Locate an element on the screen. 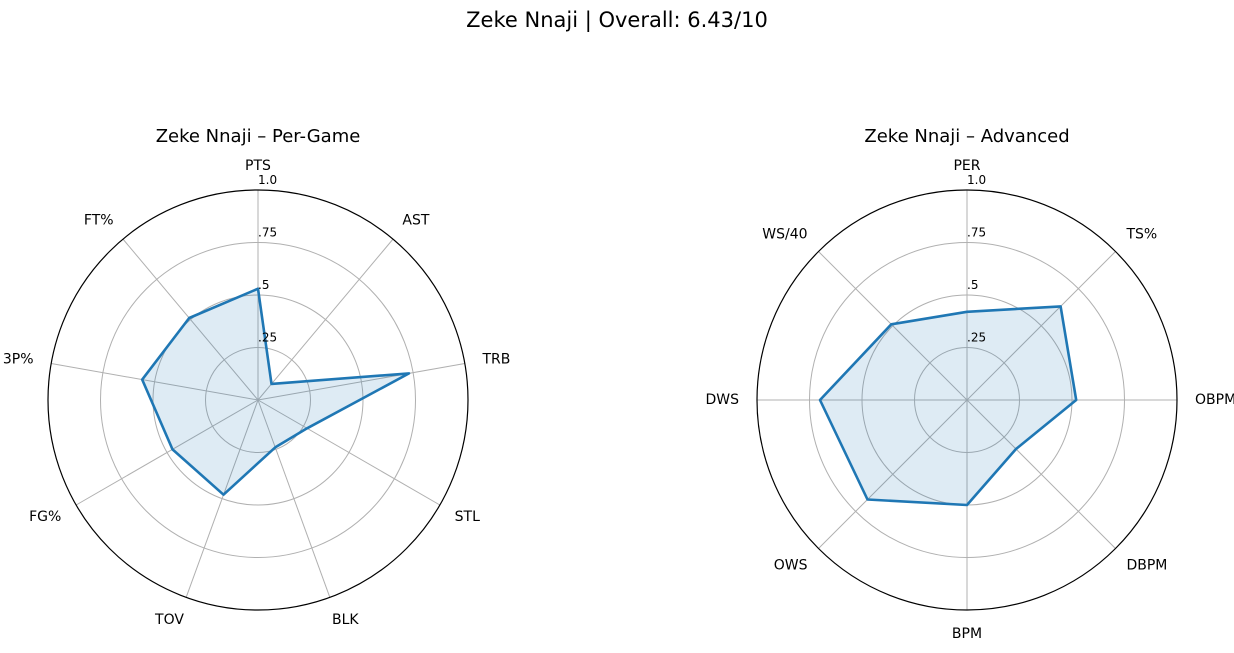  spoke-ast is located at coordinates (325, 319).